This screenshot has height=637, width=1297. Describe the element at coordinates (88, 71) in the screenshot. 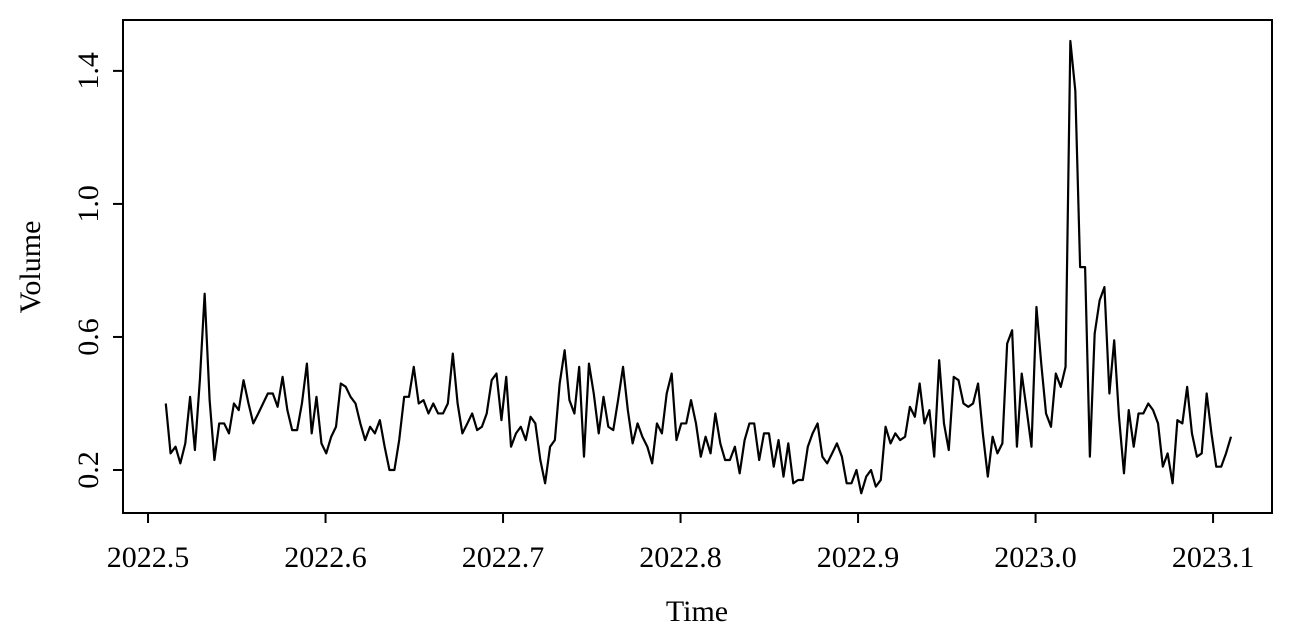

I see `y-tick-label: 1.4` at that location.